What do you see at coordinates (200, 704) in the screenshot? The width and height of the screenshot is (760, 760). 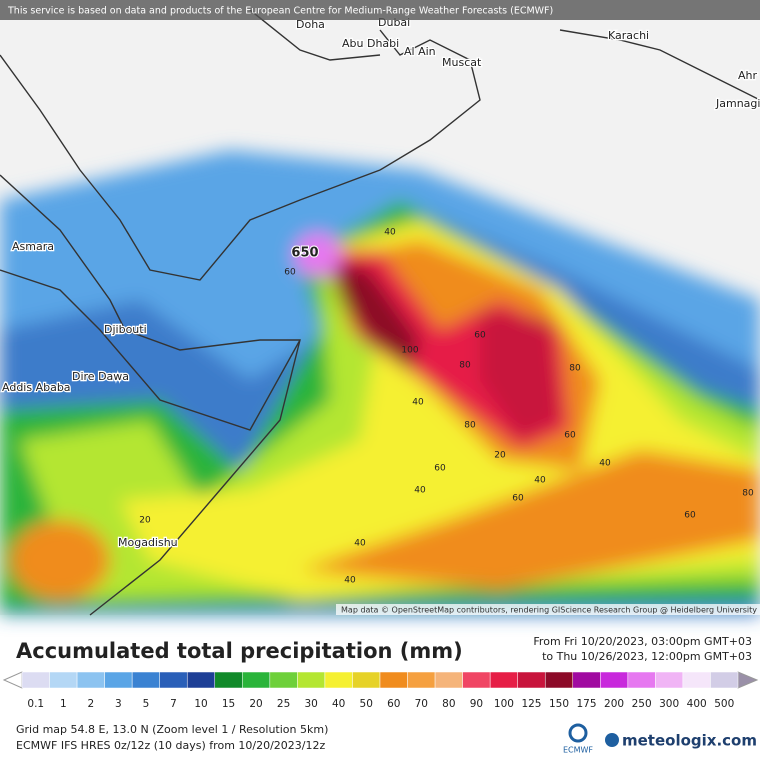 I see `legend-label: 10` at bounding box center [200, 704].